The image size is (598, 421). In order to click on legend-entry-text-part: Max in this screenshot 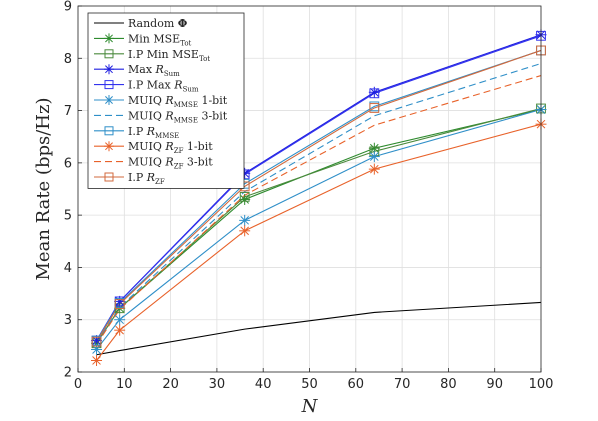, I will do `click(142, 69)`.